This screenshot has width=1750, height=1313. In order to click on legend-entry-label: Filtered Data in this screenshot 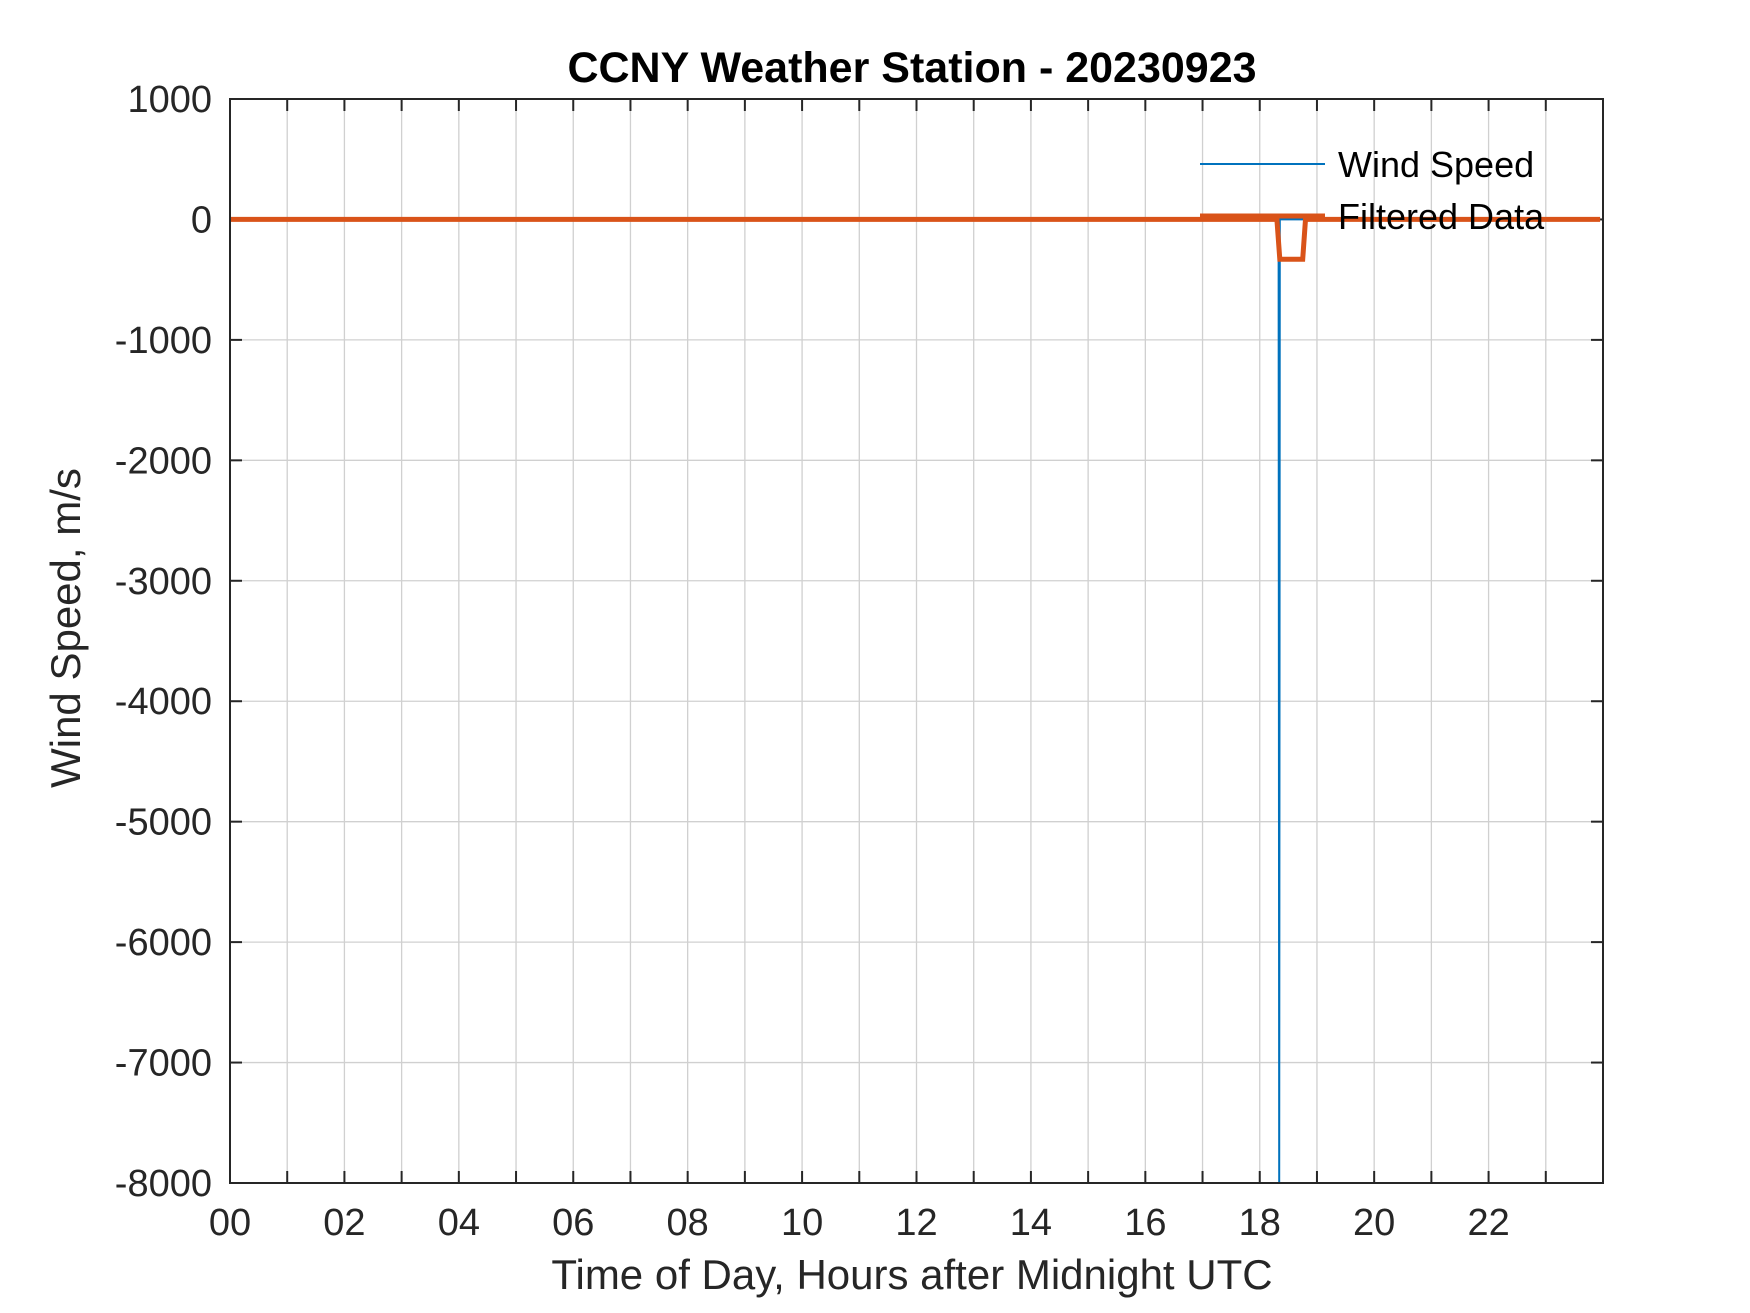, I will do `click(1441, 216)`.